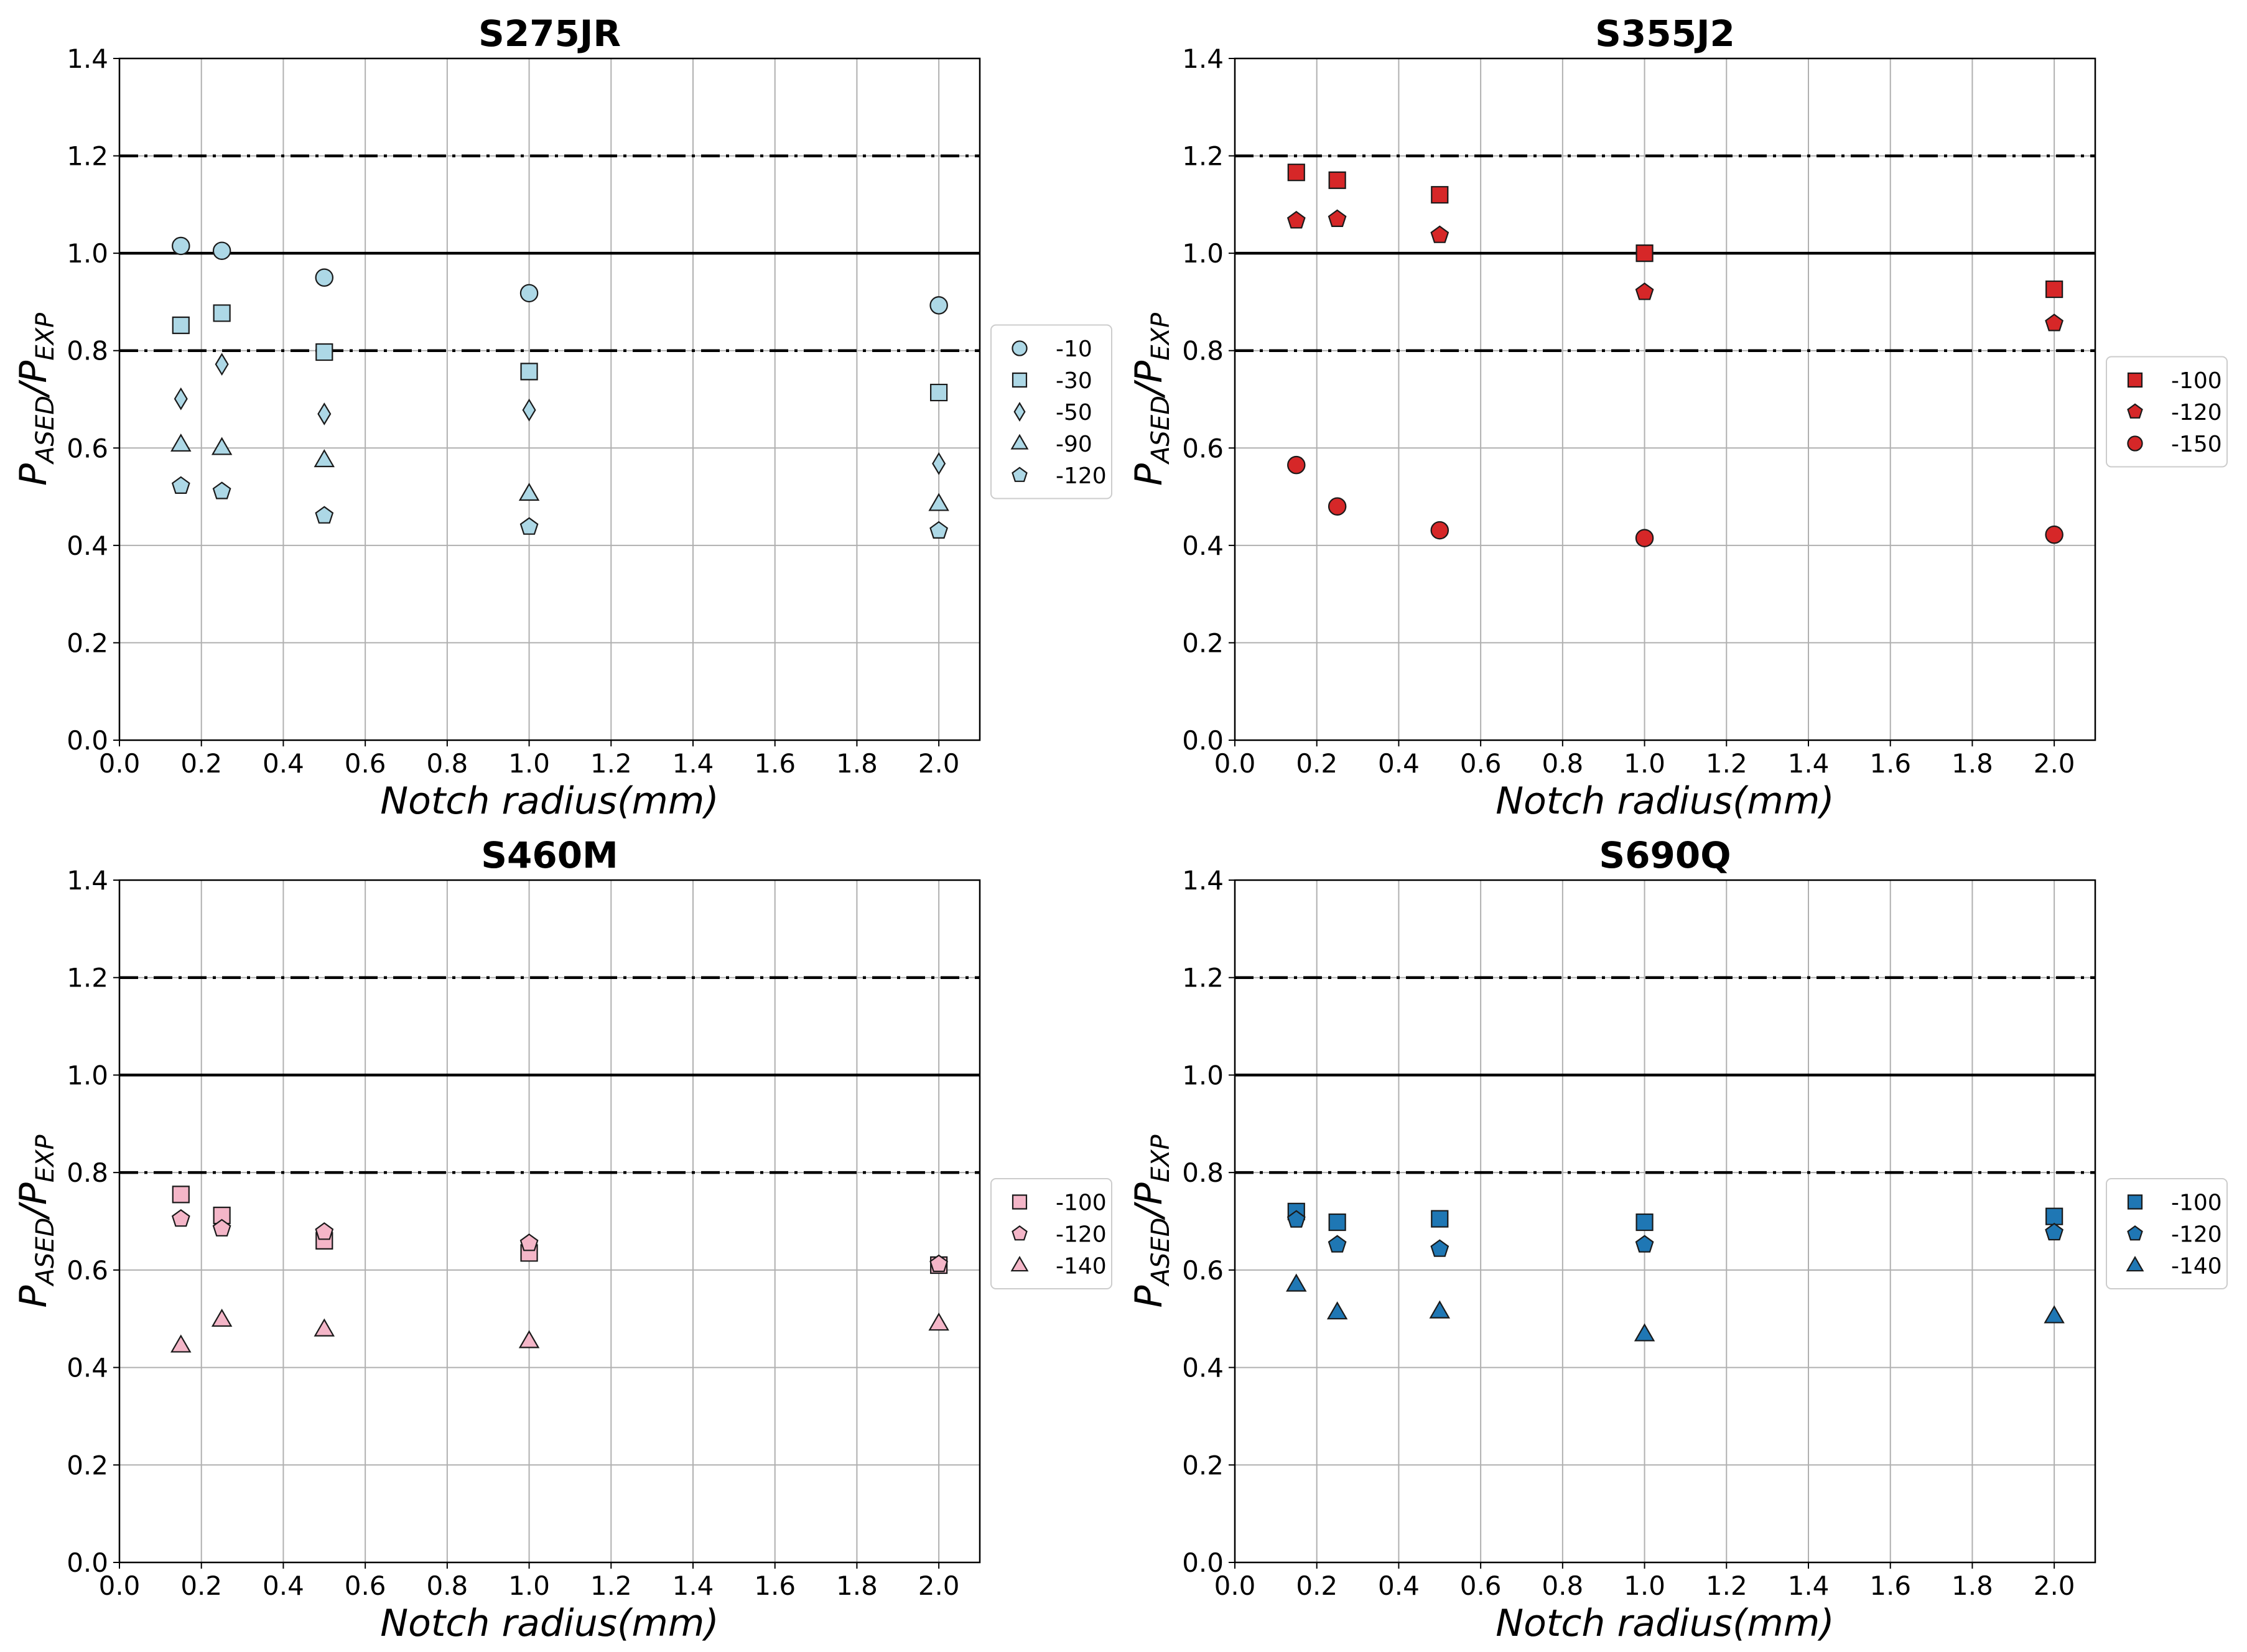  I want to click on legend-label: -100, so click(1081, 1203).